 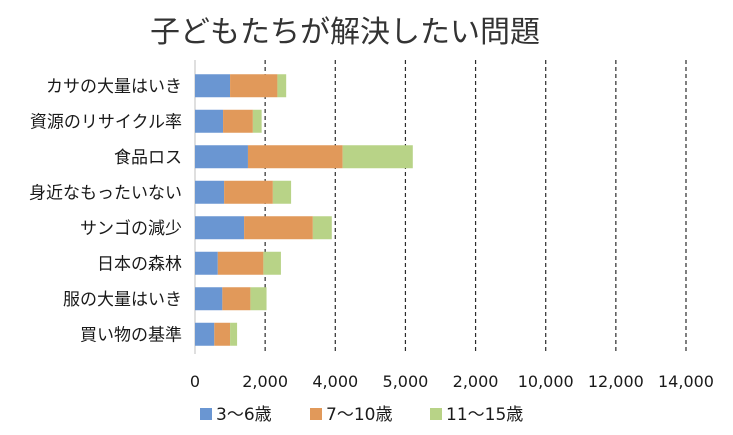 What do you see at coordinates (105, 193) in the screenshot?
I see `category-label: 身近なもったいない` at bounding box center [105, 193].